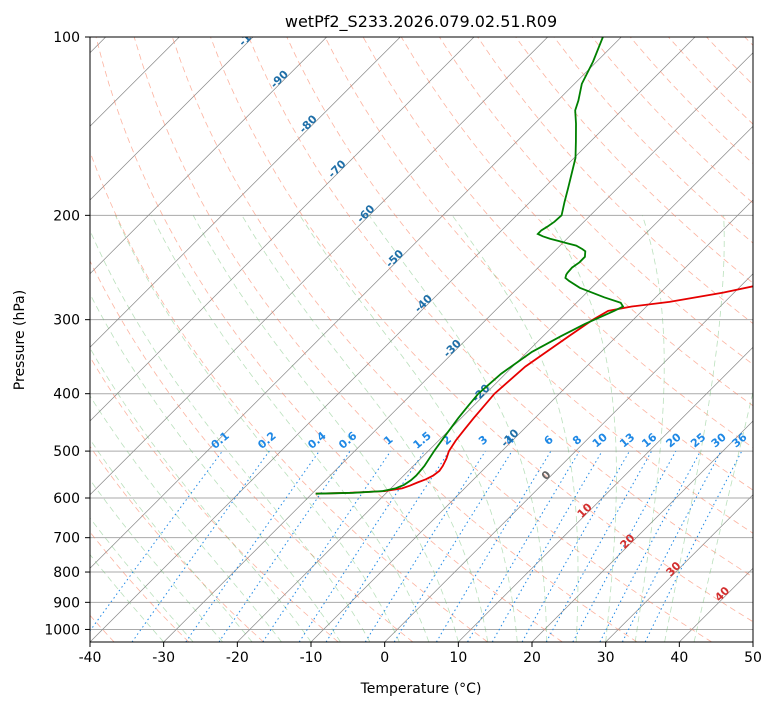 The height and width of the screenshot is (708, 775). I want to click on mixing-ratio-label: 30, so click(719, 440).